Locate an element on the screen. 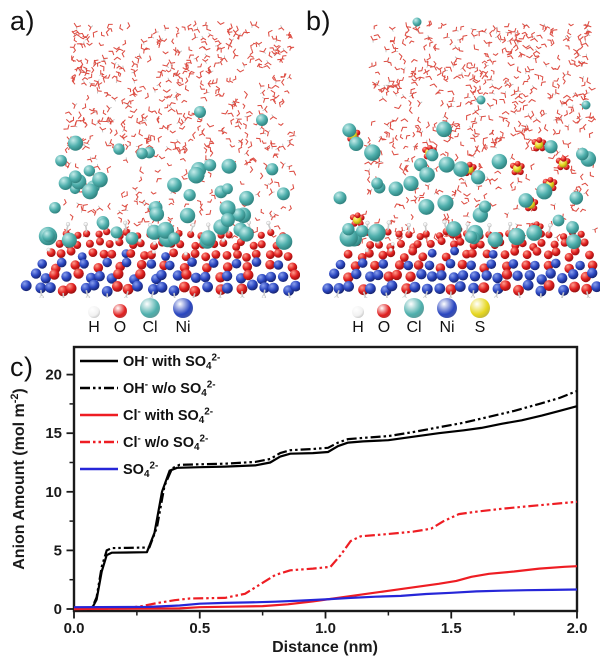  atom-legend-label: S is located at coordinates (480, 327).